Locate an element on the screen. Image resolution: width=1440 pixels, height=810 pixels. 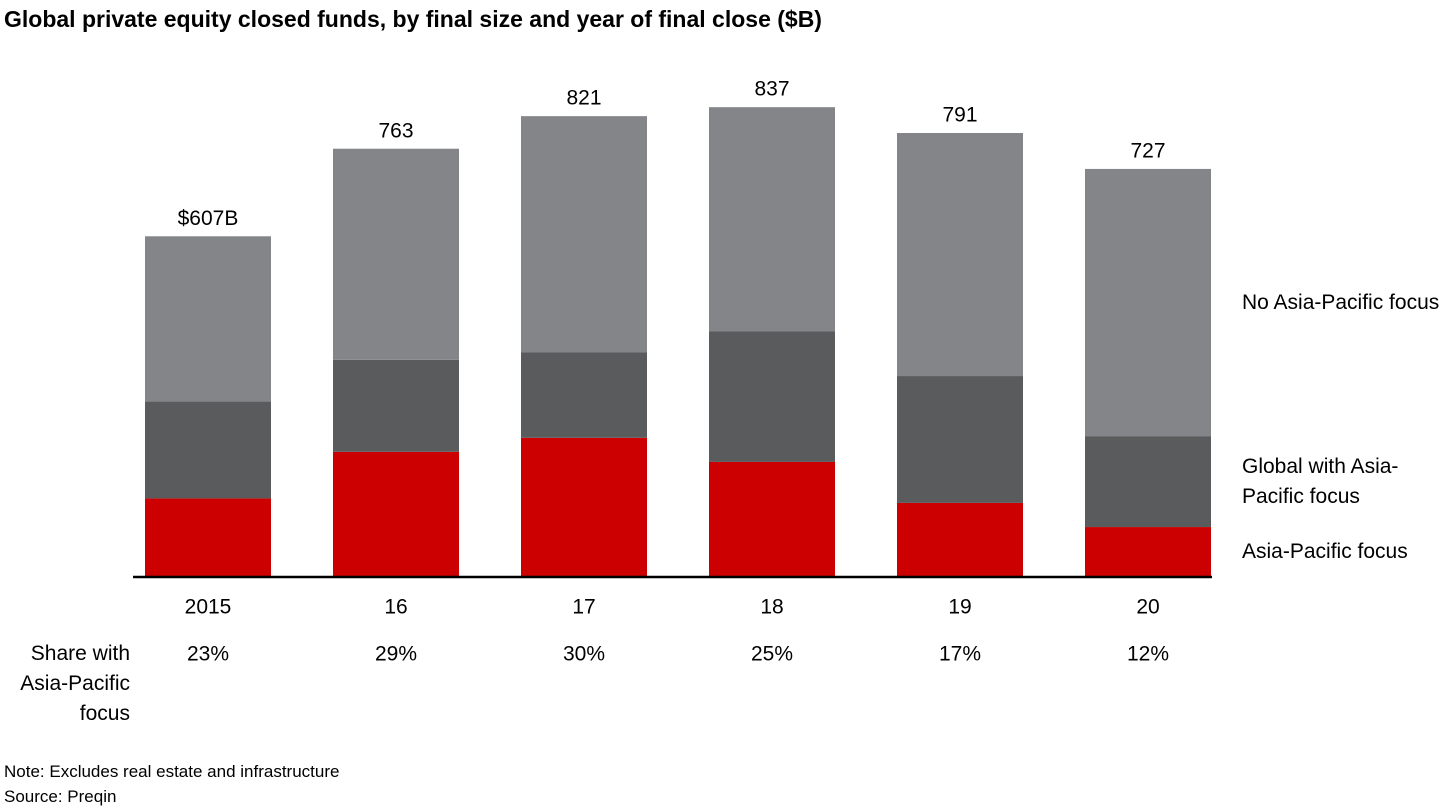
total-label: $607B is located at coordinates (208, 218).